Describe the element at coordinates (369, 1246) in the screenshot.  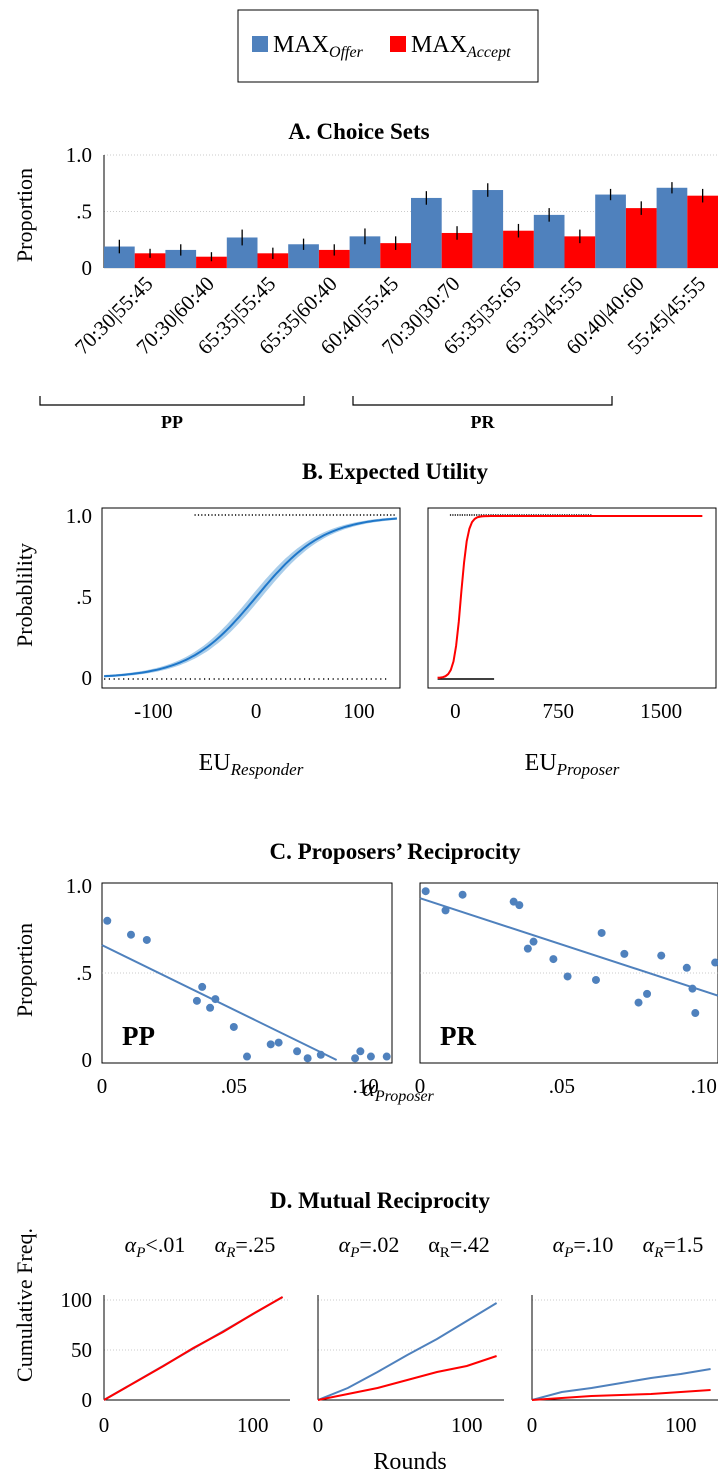
I see `alpha-p-label: αP=.02` at that location.